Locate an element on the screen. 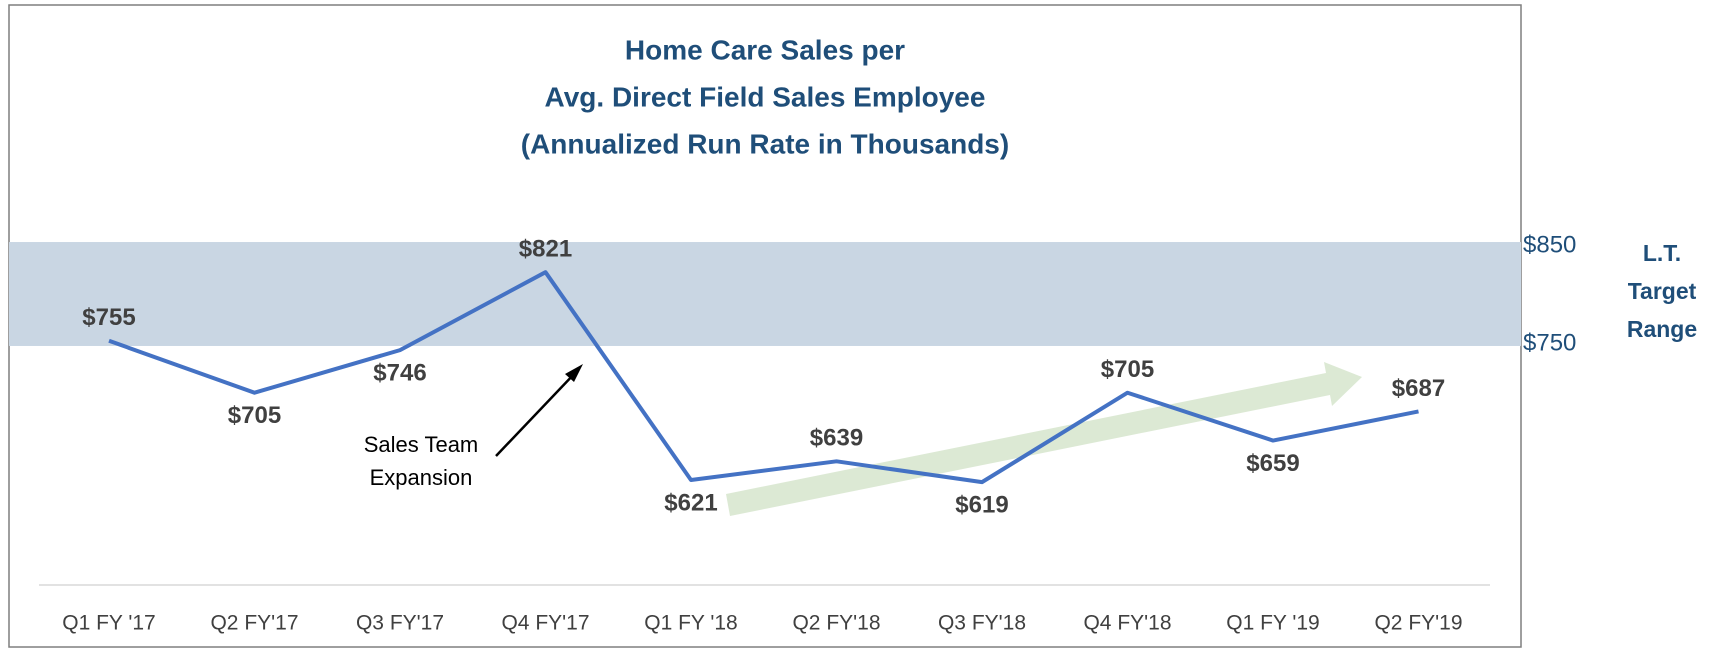 This screenshot has height=648, width=1710. data-label: $755 is located at coordinates (108, 317).